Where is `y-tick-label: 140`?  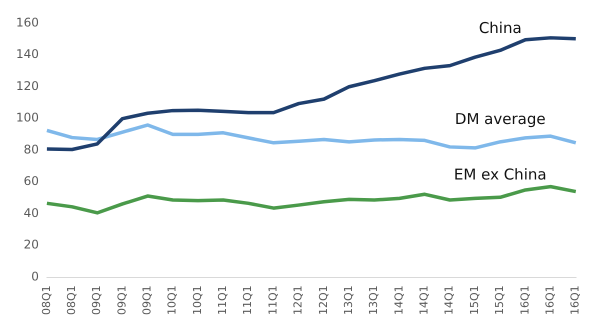
y-tick-label: 140 is located at coordinates (27, 54).